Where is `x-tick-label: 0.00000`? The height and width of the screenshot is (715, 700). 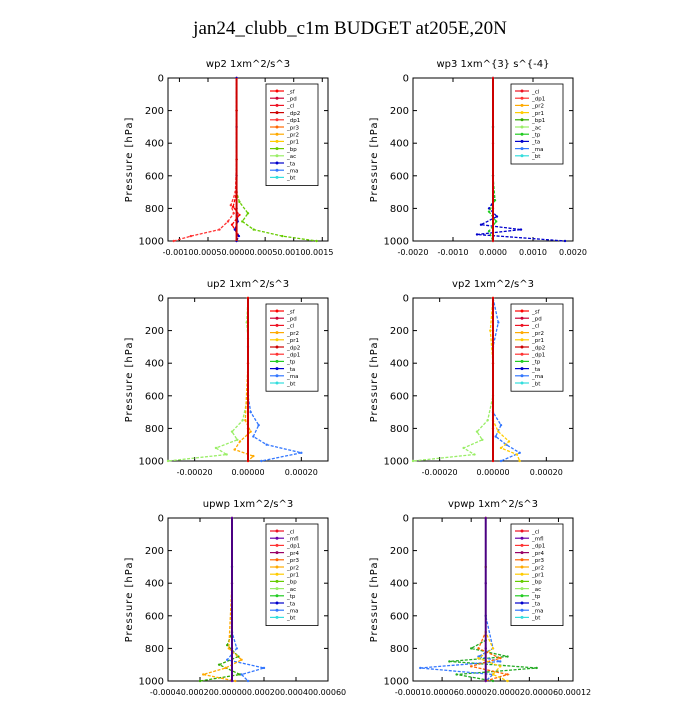
x-tick-label: 0.00000 is located at coordinates (247, 472).